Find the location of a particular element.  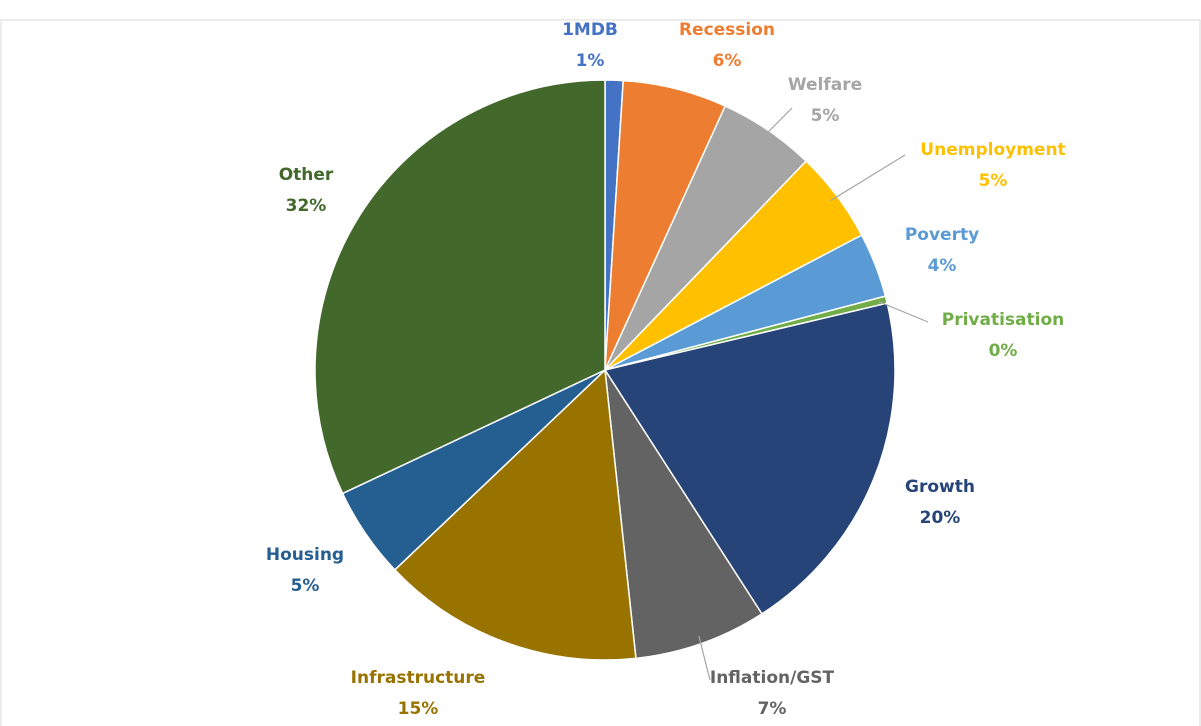

value-label: 1% is located at coordinates (590, 61).